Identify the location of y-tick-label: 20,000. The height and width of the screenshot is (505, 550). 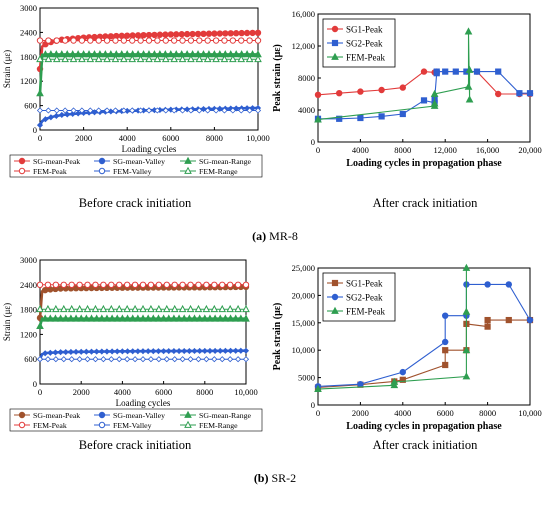
(303, 295).